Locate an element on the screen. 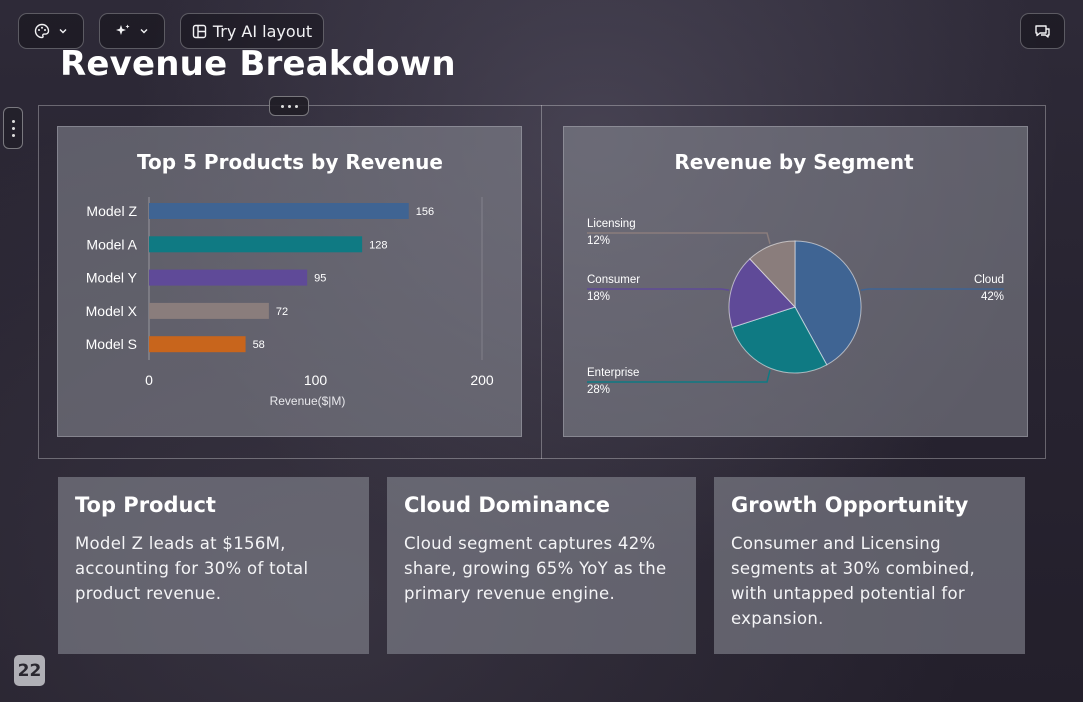 The width and height of the screenshot is (1083, 702). layout-icon is located at coordinates (199, 31).